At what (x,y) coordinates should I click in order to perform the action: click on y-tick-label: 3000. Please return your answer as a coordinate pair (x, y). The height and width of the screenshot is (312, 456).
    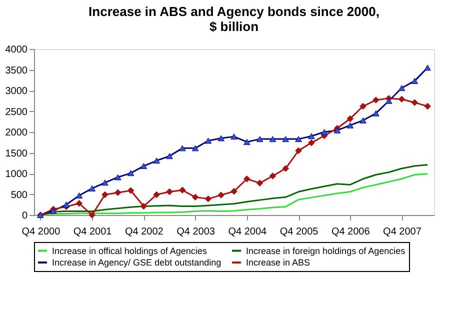
    Looking at the image, I should click on (16, 91).